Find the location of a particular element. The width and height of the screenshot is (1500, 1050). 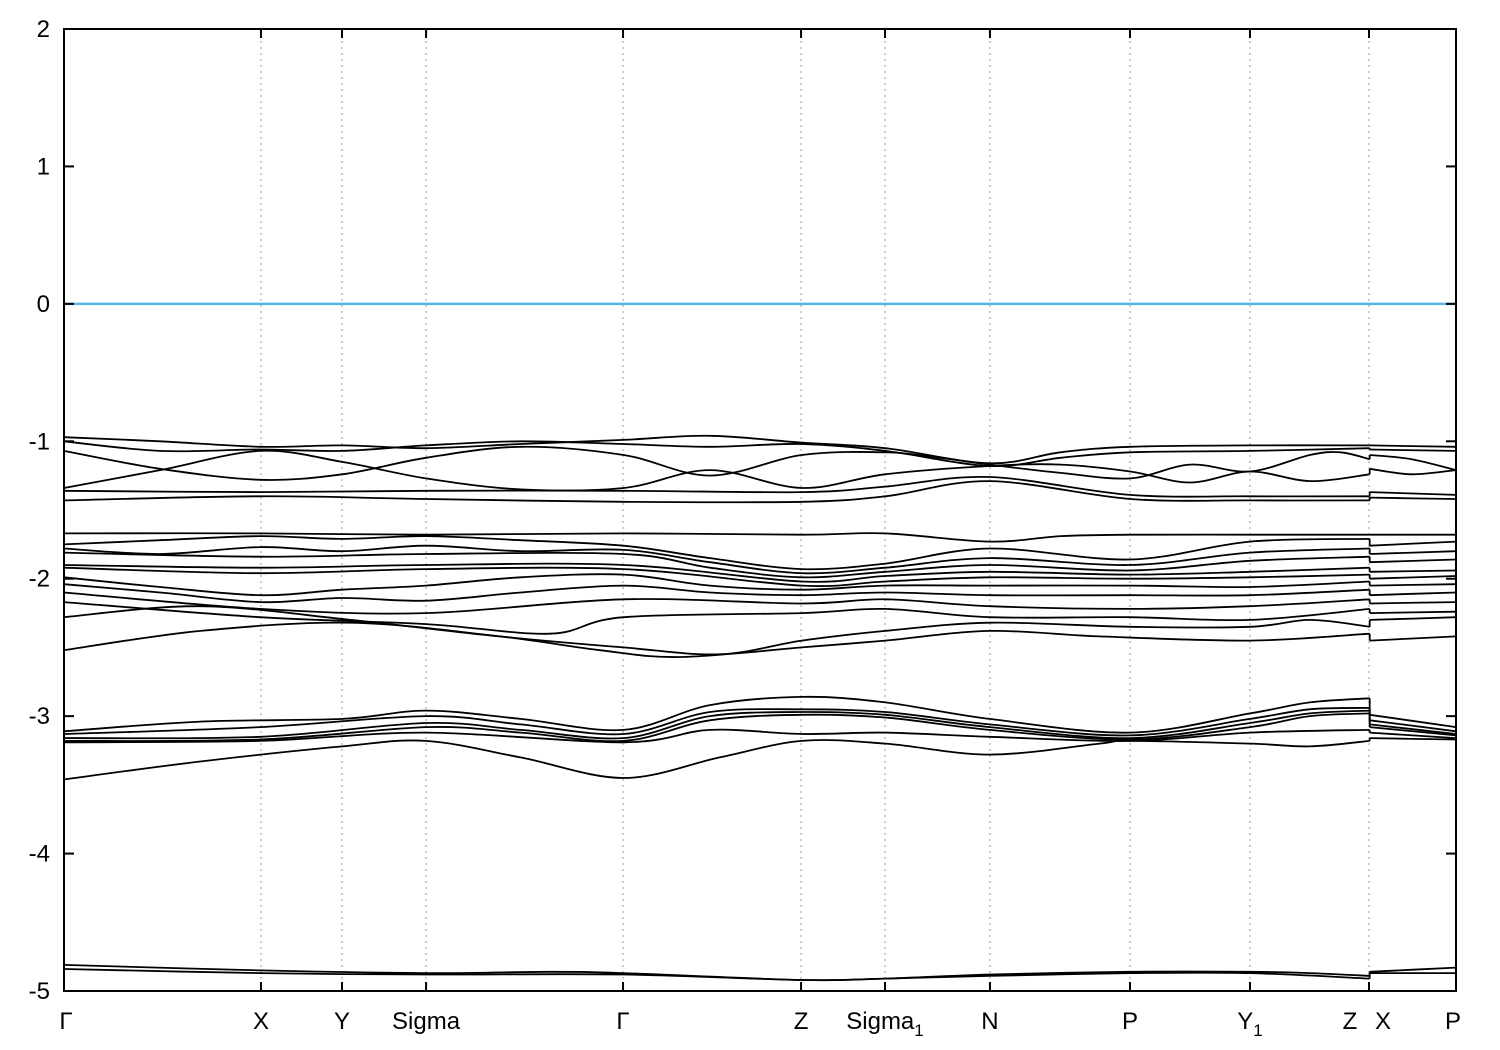

y-tick-label: 2 is located at coordinates (43, 29).